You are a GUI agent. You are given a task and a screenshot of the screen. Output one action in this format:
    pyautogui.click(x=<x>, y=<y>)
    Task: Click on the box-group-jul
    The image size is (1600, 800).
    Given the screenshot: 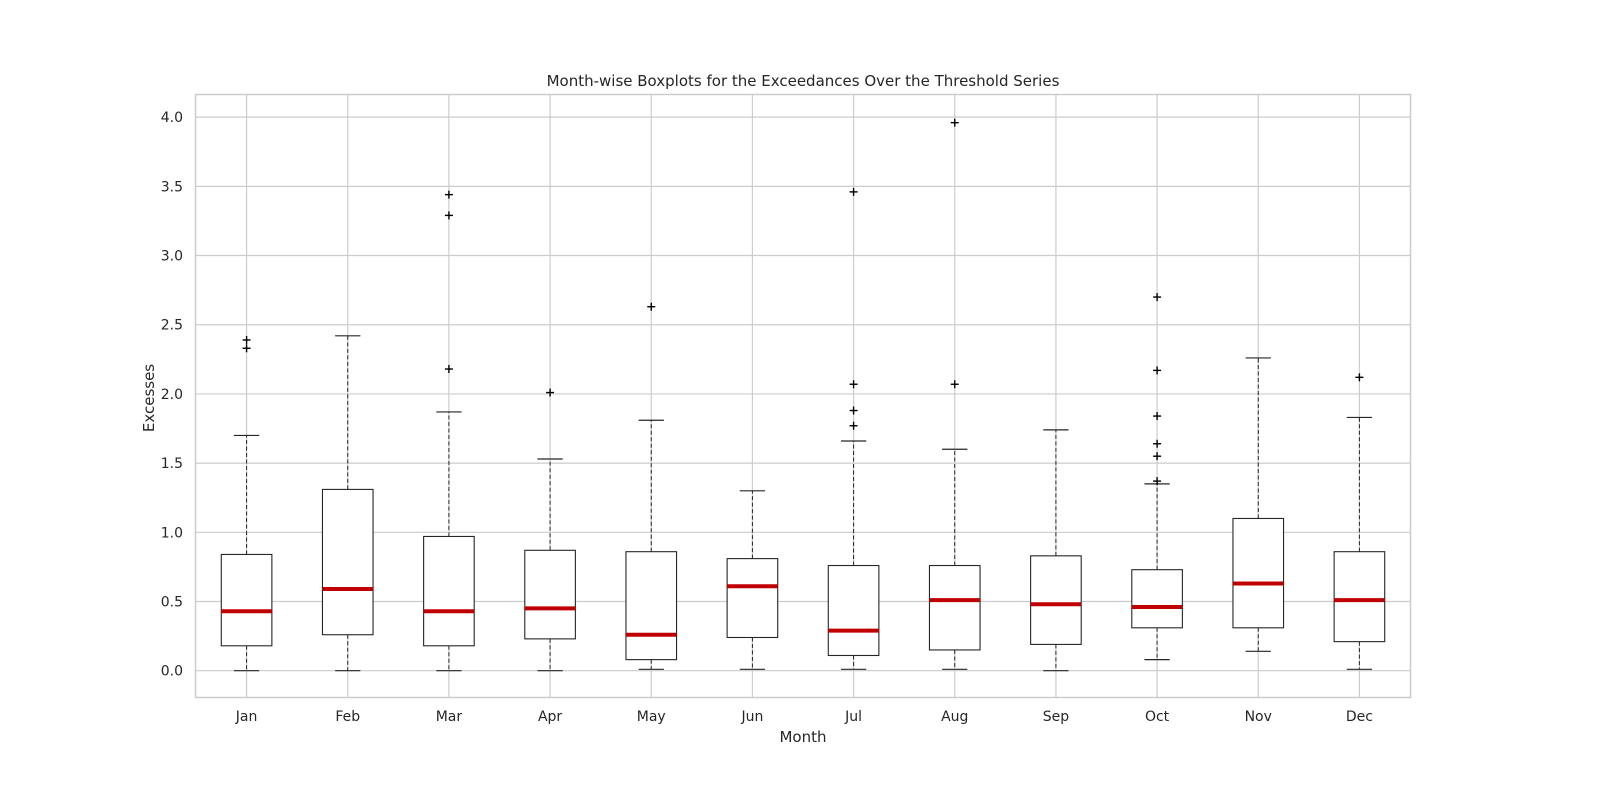 What is the action you would take?
    pyautogui.click(x=853, y=428)
    